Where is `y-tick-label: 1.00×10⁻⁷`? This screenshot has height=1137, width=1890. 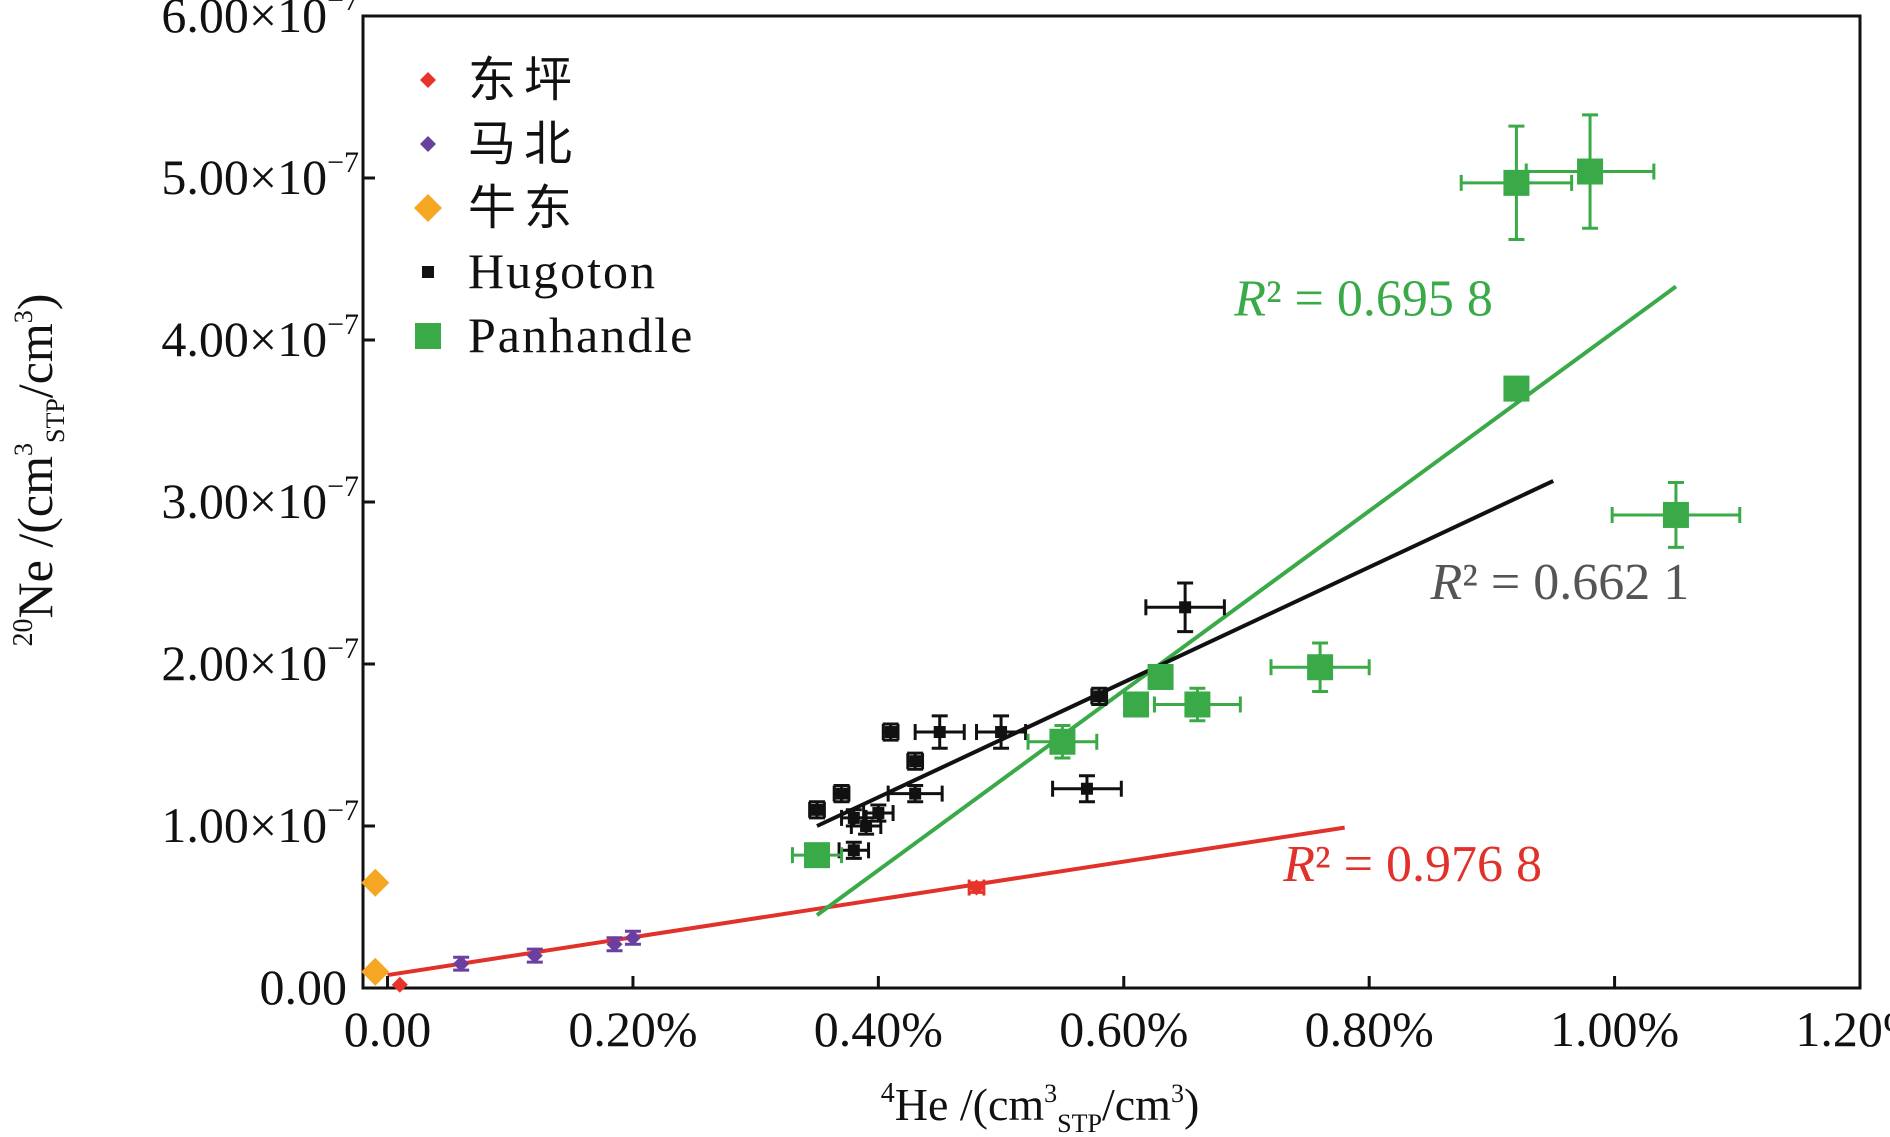 y-tick-label: 1.00×10⁻⁷ is located at coordinates (260, 823).